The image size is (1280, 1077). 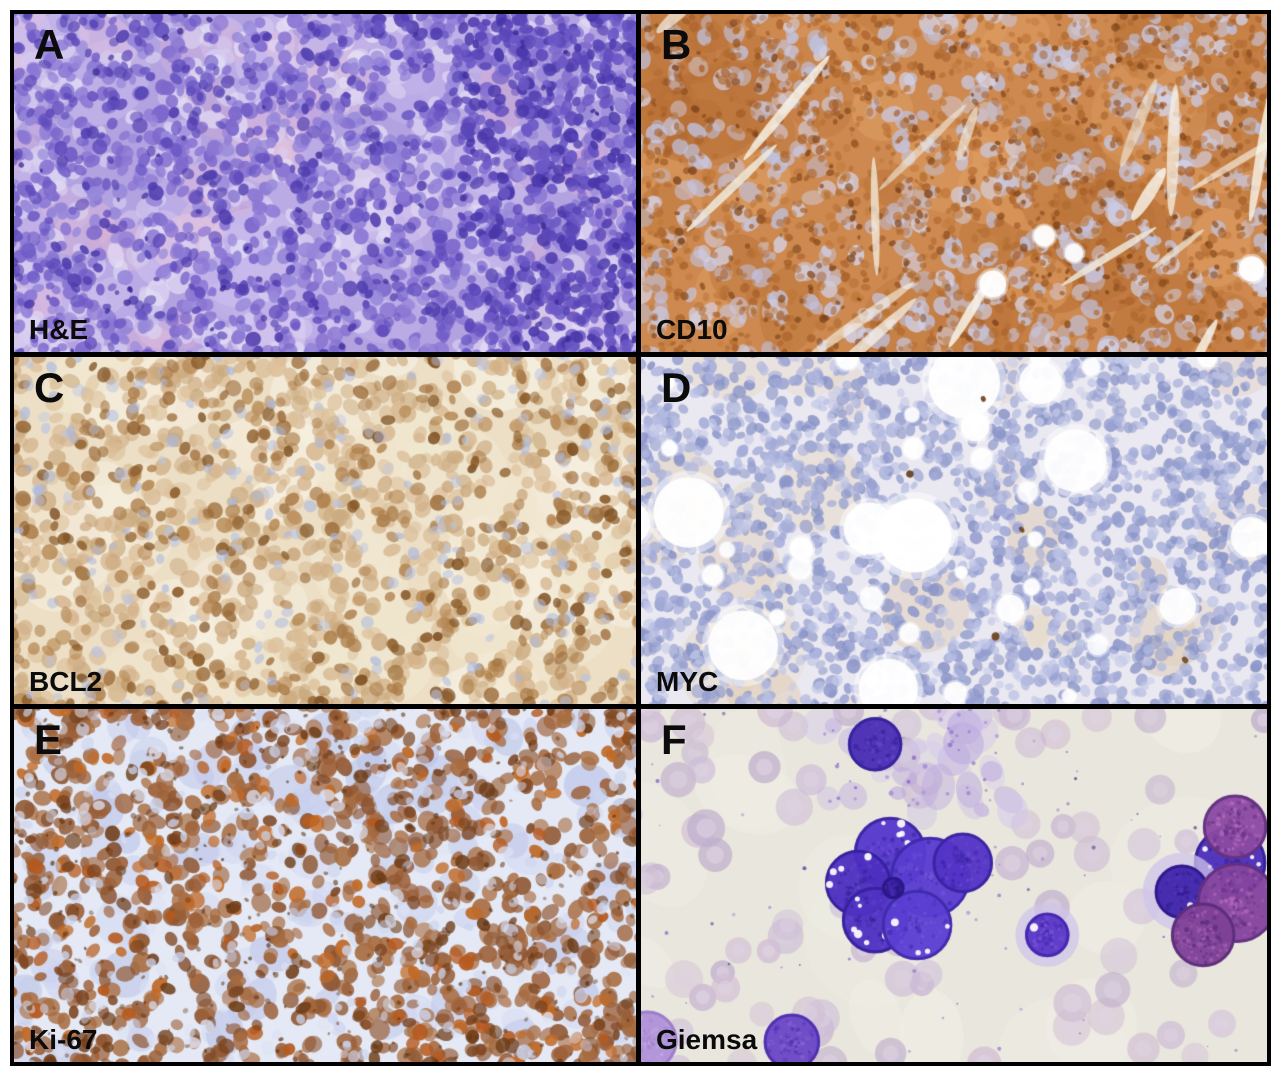 I want to click on stain-label-ki67: Ki-67, so click(x=63, y=1039).